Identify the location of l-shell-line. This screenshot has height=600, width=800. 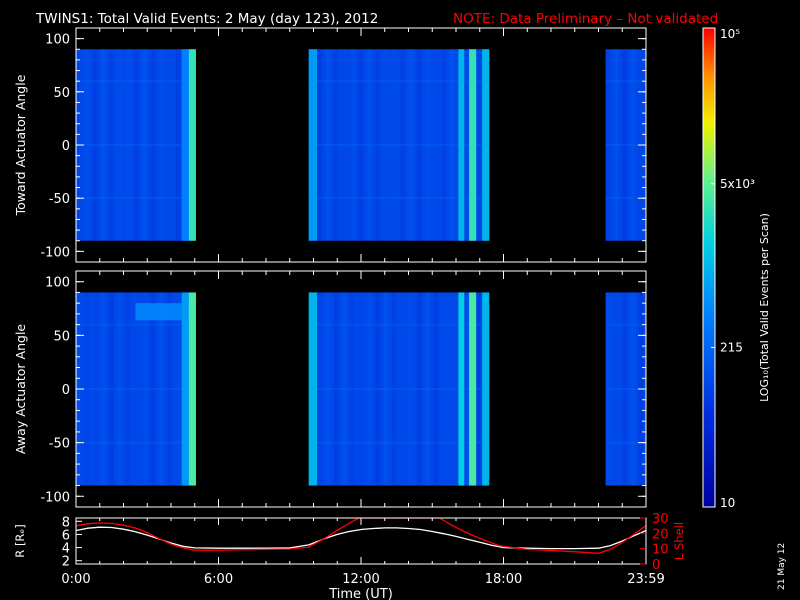
(361, 536).